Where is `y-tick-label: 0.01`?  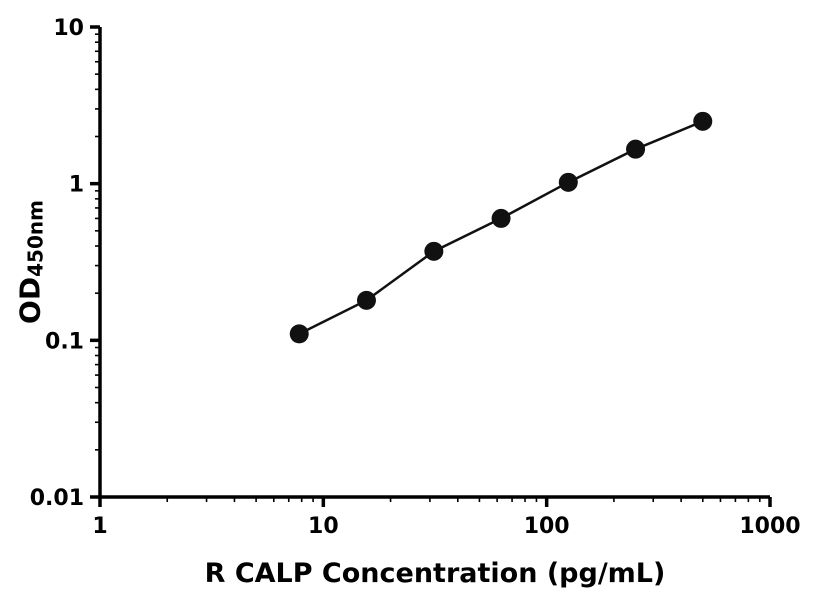
y-tick-label: 0.01 is located at coordinates (57, 498).